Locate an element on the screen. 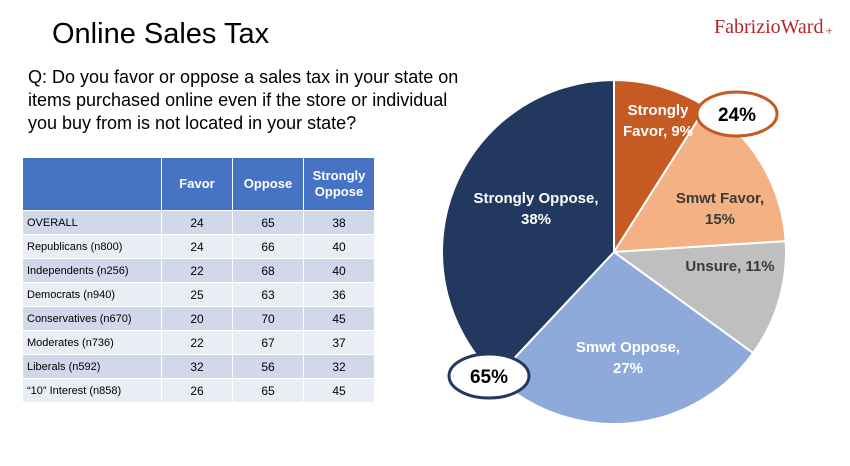 The height and width of the screenshot is (466, 850). table-row: Liberals (n592) 32 56 32 is located at coordinates (198, 366).